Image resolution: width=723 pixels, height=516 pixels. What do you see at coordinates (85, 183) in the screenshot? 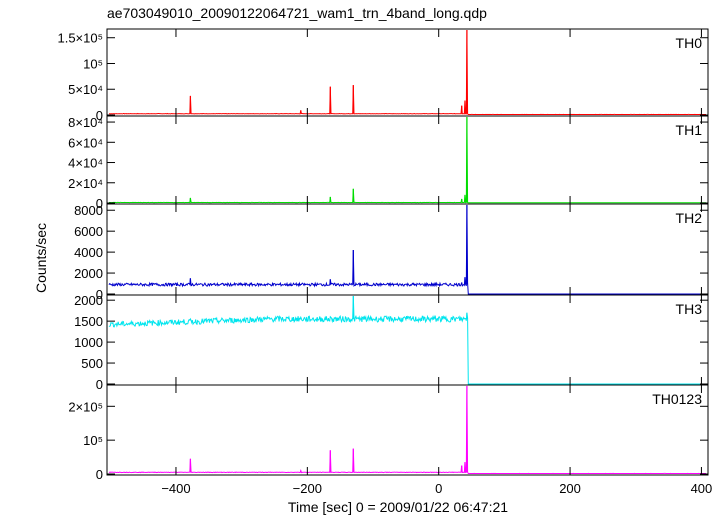
I see `y-tick-label: 2×10⁴` at bounding box center [85, 183].